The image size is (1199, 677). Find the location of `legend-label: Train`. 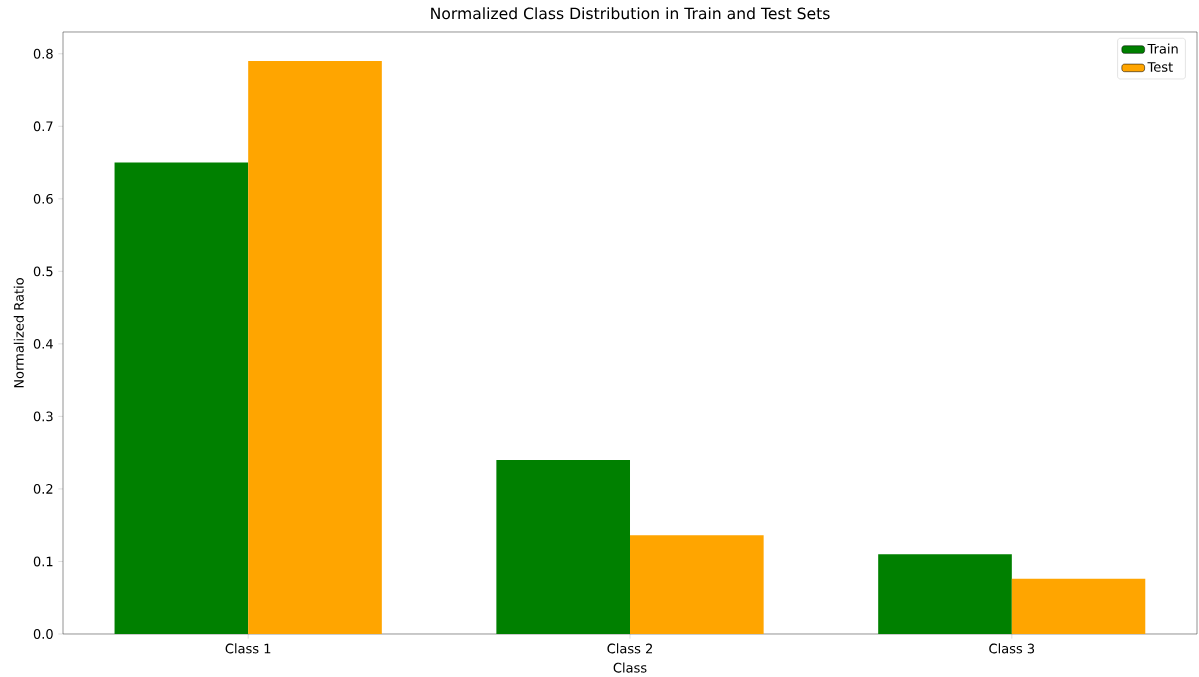

legend-label: Train is located at coordinates (1162, 48).